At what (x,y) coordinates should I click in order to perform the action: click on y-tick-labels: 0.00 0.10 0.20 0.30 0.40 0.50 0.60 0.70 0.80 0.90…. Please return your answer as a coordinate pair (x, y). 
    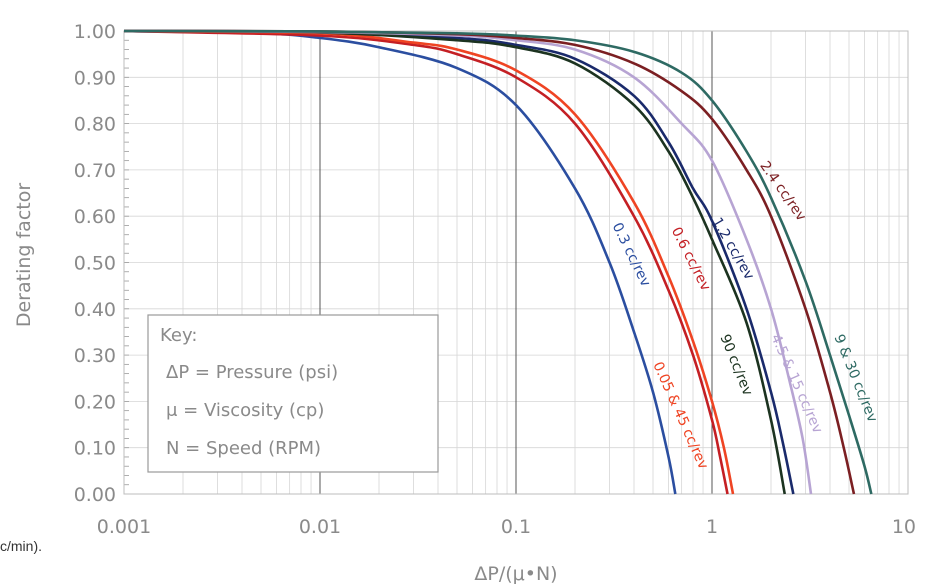
    Looking at the image, I should click on (95, 263).